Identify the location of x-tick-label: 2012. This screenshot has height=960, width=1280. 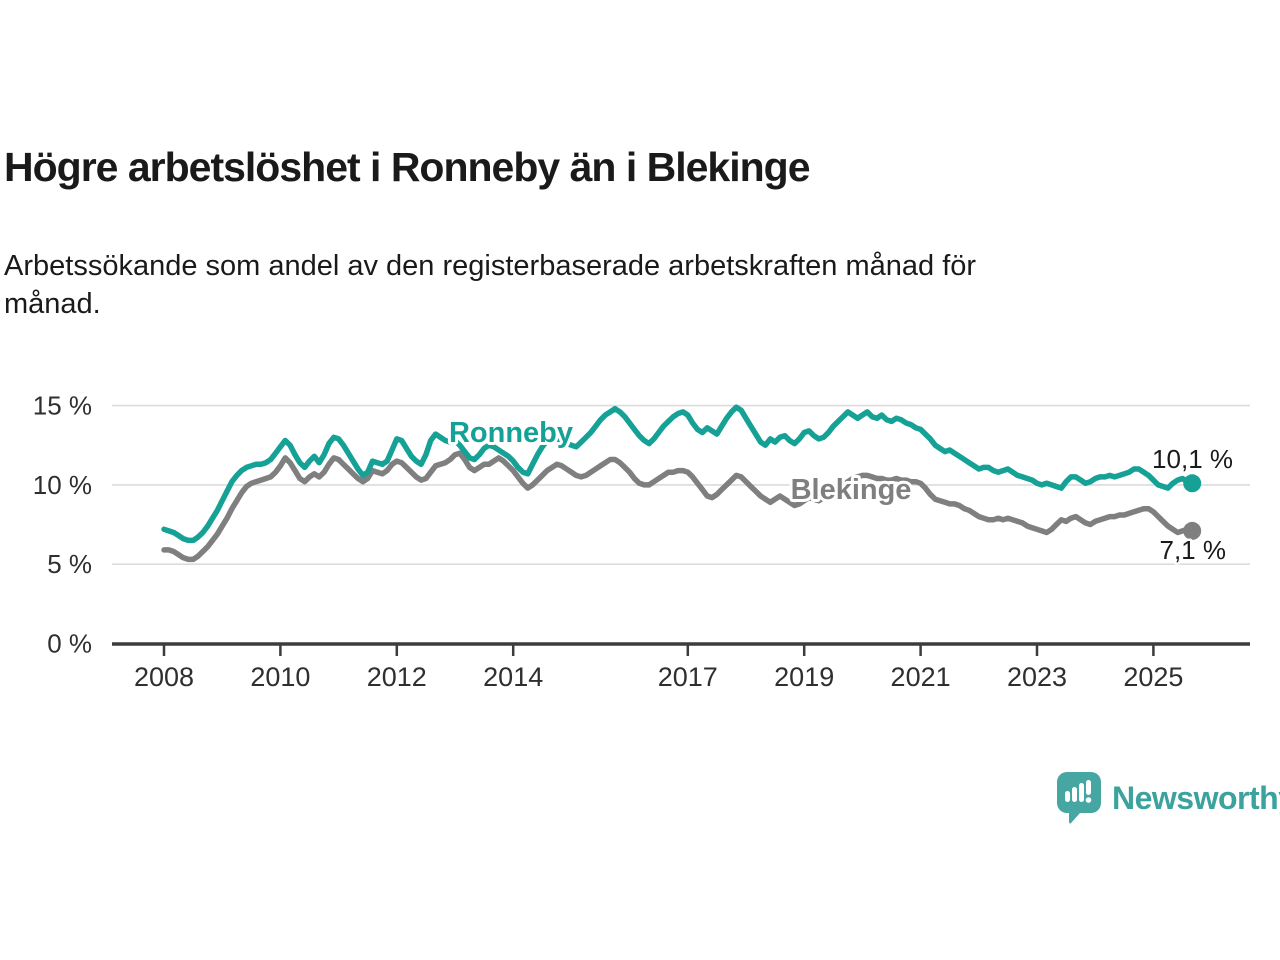
(397, 677).